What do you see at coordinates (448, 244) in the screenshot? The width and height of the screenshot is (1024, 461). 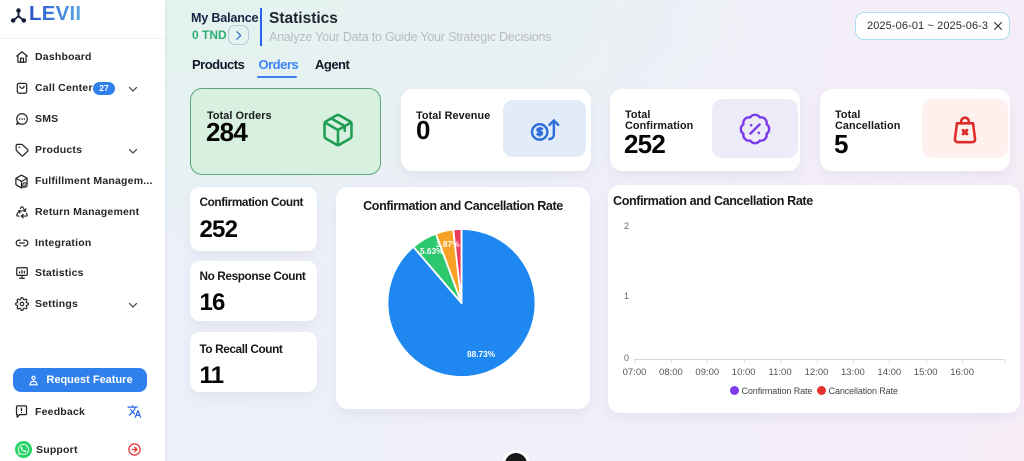 I see `svg-text: 3.87%` at bounding box center [448, 244].